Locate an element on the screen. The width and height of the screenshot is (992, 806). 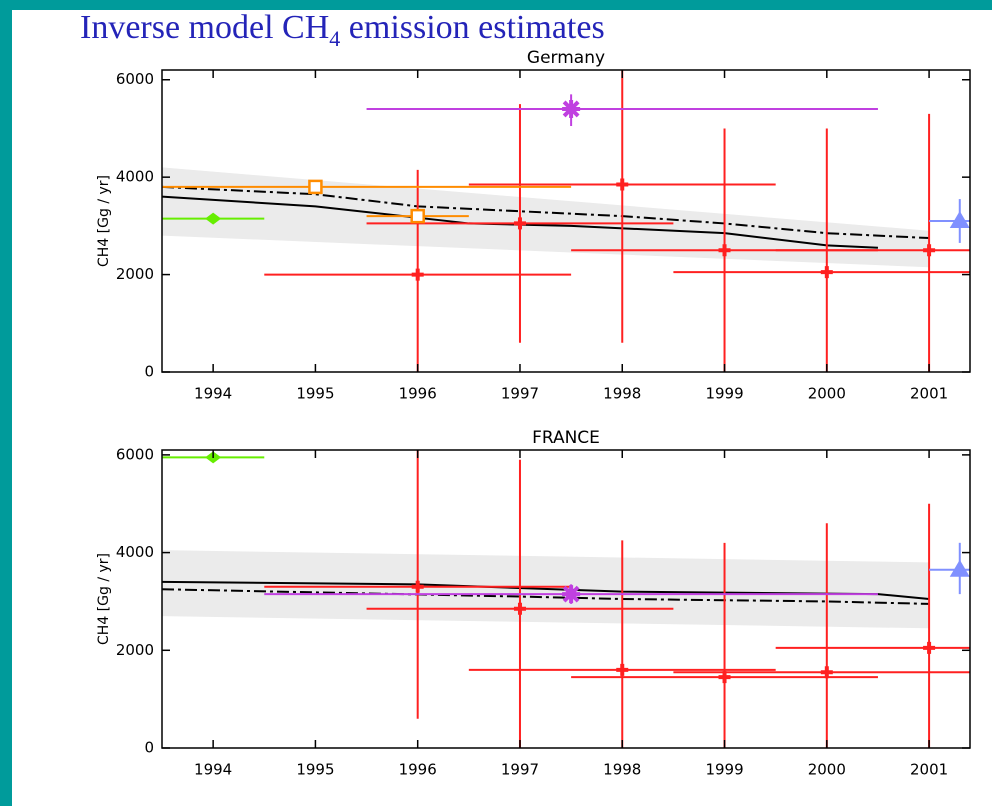
chart-title: FRANCE is located at coordinates (566, 438).